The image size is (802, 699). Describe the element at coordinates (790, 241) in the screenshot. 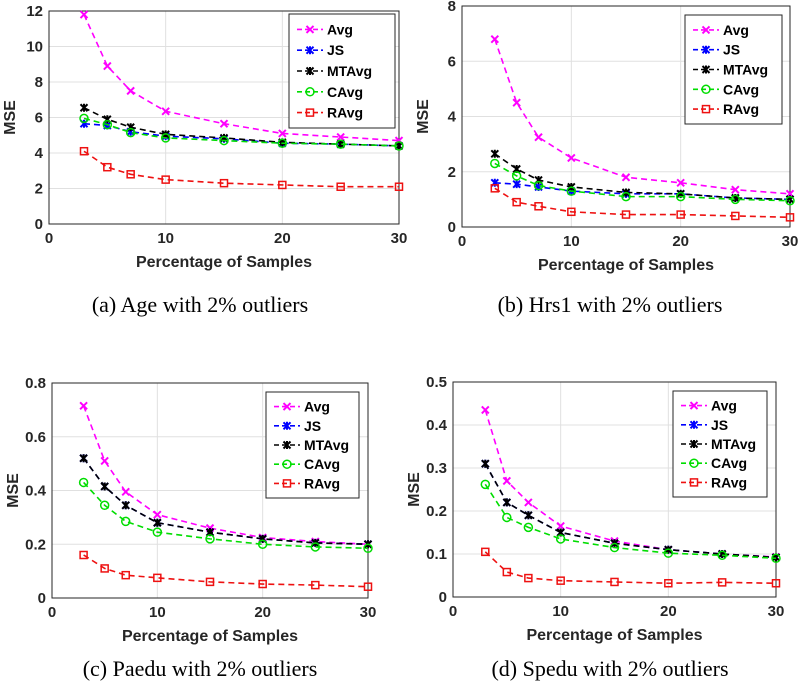

I see `x-tick-label: 30` at that location.